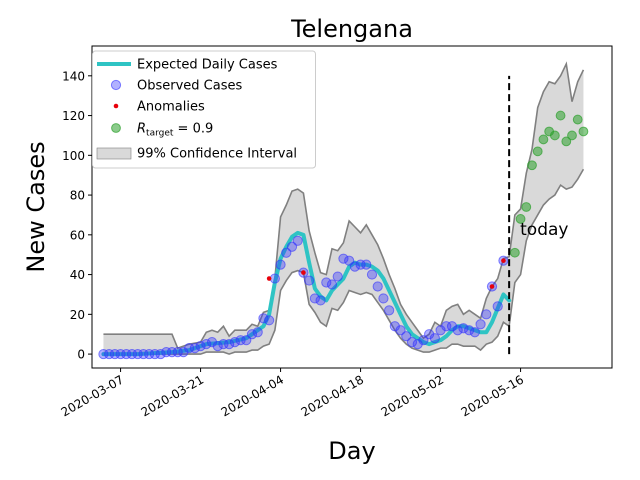 Image resolution: width=640 pixels, height=480 pixels. Describe the element at coordinates (77, 196) in the screenshot. I see `y-tick-label: 80` at that location.